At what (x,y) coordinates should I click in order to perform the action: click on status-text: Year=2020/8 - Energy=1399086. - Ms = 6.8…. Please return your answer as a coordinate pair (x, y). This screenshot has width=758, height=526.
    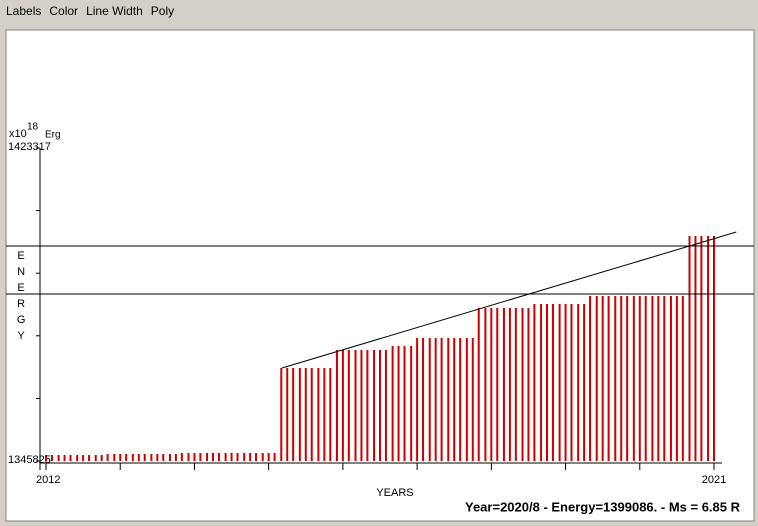
    Looking at the image, I should click on (603, 506).